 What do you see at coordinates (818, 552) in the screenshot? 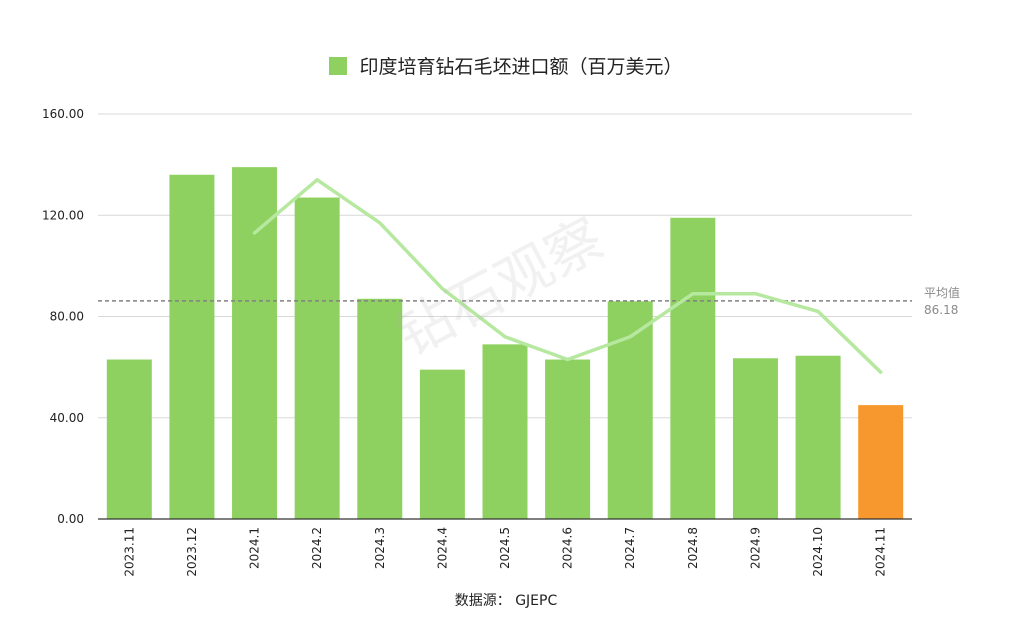
I see `x-tick-label: 2024.10` at bounding box center [818, 552].